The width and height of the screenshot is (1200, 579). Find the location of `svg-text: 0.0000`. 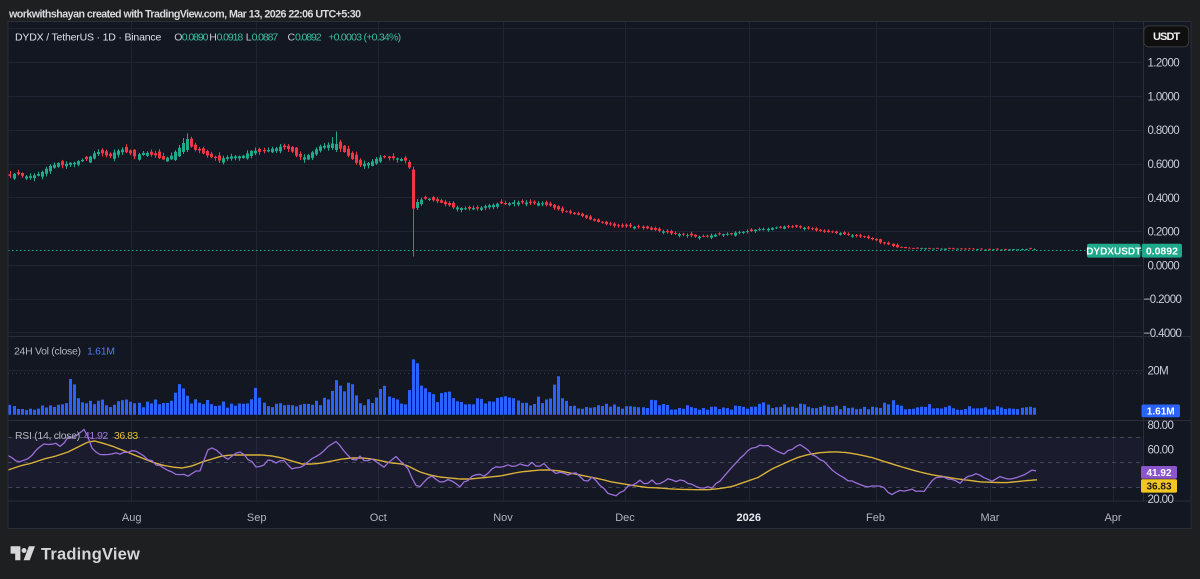

svg-text: 0.0000 is located at coordinates (1164, 266).